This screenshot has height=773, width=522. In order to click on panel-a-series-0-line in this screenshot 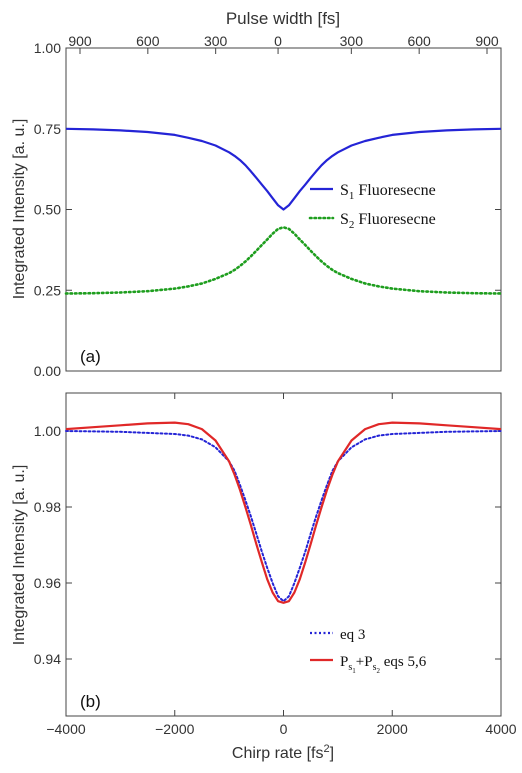, I will do `click(283, 169)`.